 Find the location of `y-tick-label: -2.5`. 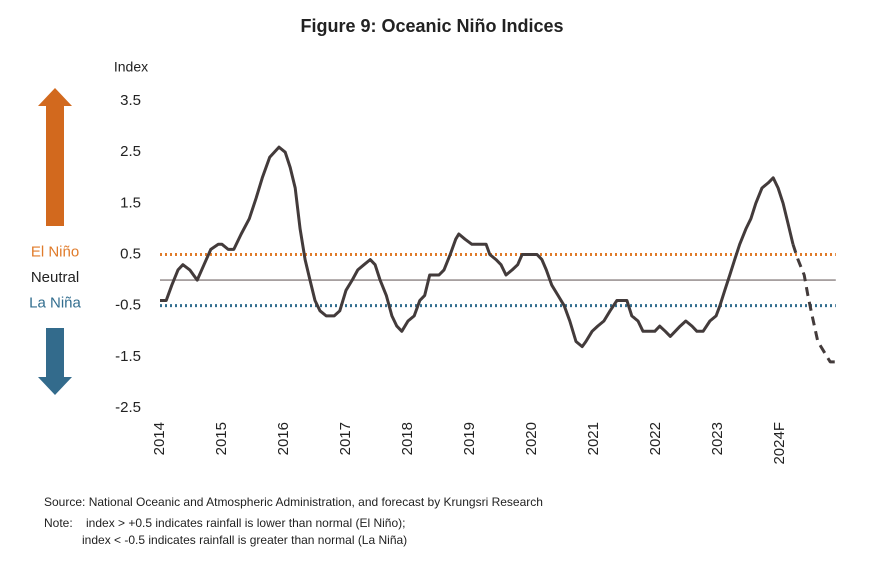

y-tick-label: -2.5 is located at coordinates (128, 407).